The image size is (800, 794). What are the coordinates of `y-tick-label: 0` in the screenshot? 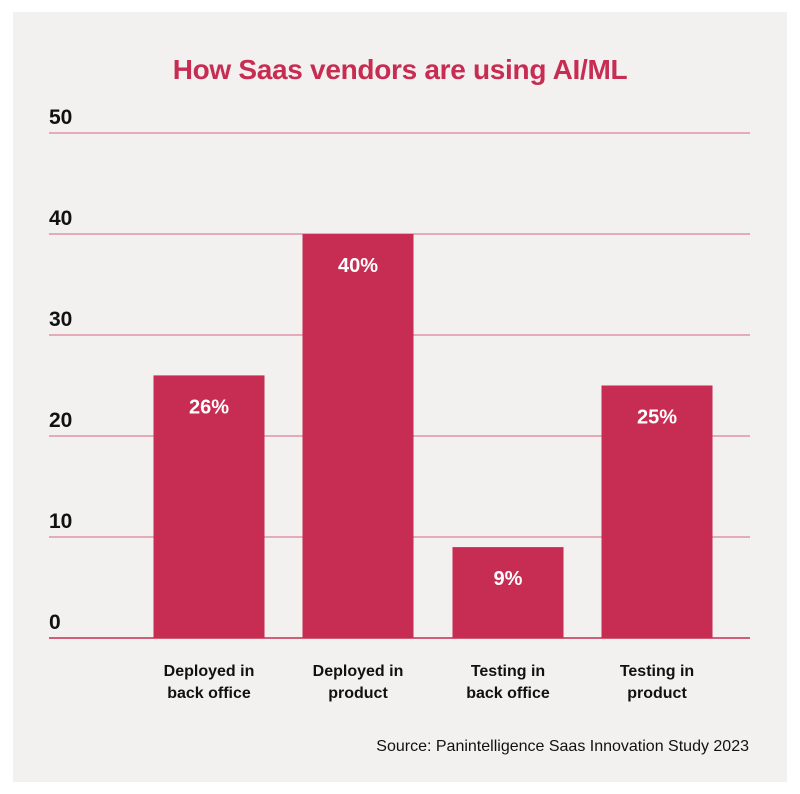 It's located at (55, 622).